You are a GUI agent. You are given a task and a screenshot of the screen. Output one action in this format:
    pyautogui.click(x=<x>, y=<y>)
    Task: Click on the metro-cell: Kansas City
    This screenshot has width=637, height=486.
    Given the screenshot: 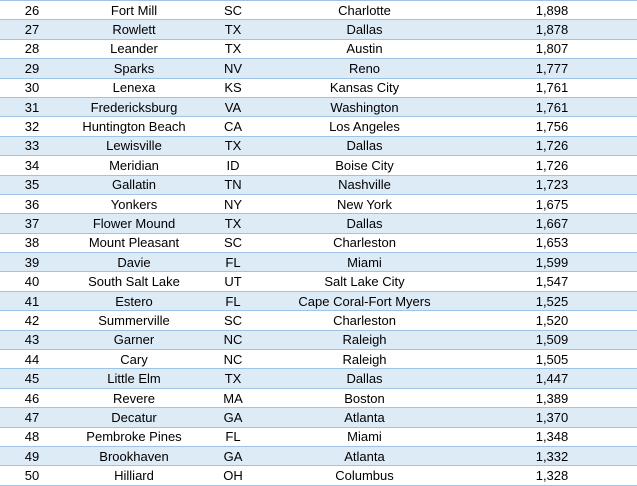 What is the action you would take?
    pyautogui.click(x=364, y=87)
    